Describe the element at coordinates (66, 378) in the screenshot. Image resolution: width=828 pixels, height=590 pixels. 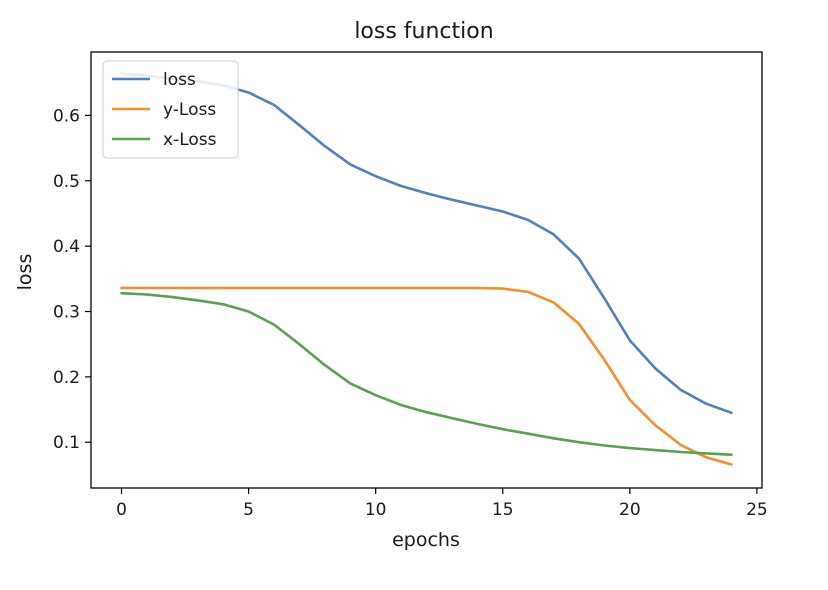
I see `y-tick-label: 0.2` at that location.